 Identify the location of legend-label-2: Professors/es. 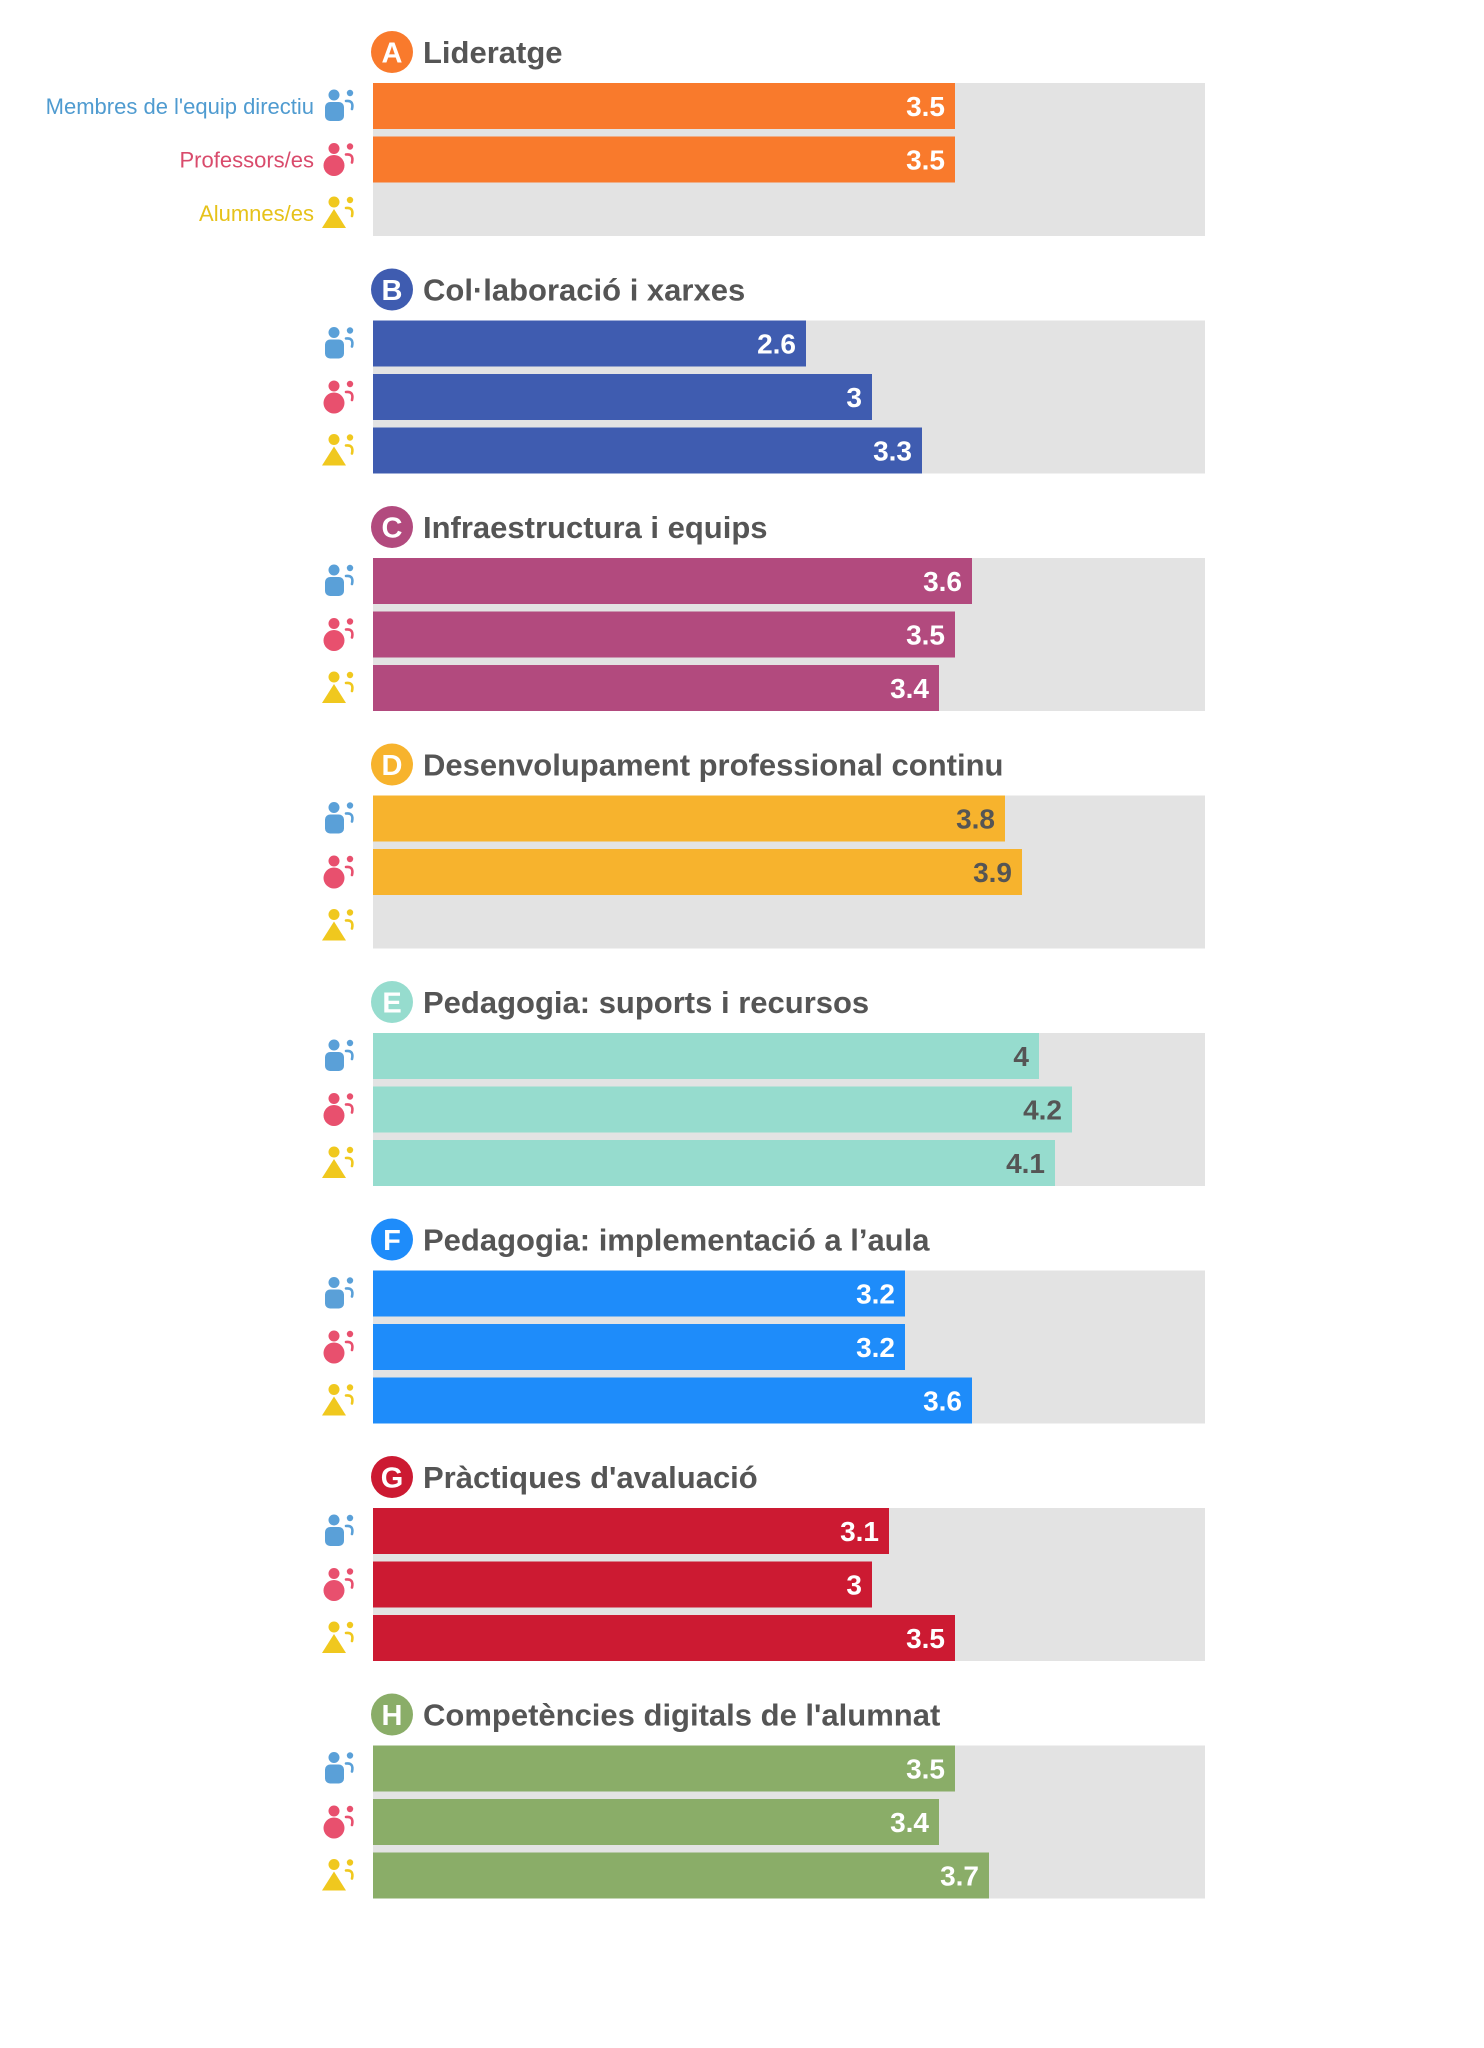
(247, 160).